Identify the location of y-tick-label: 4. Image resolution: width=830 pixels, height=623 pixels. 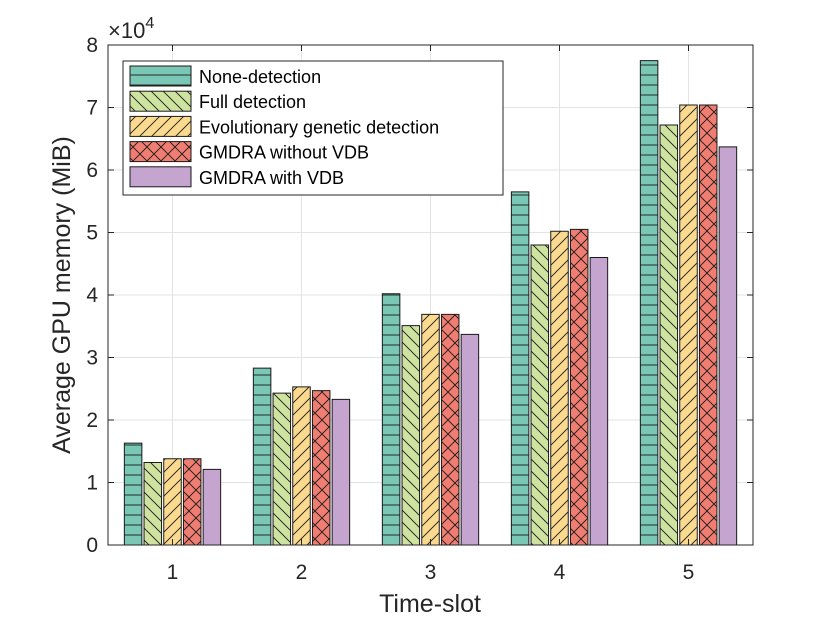
(92, 295).